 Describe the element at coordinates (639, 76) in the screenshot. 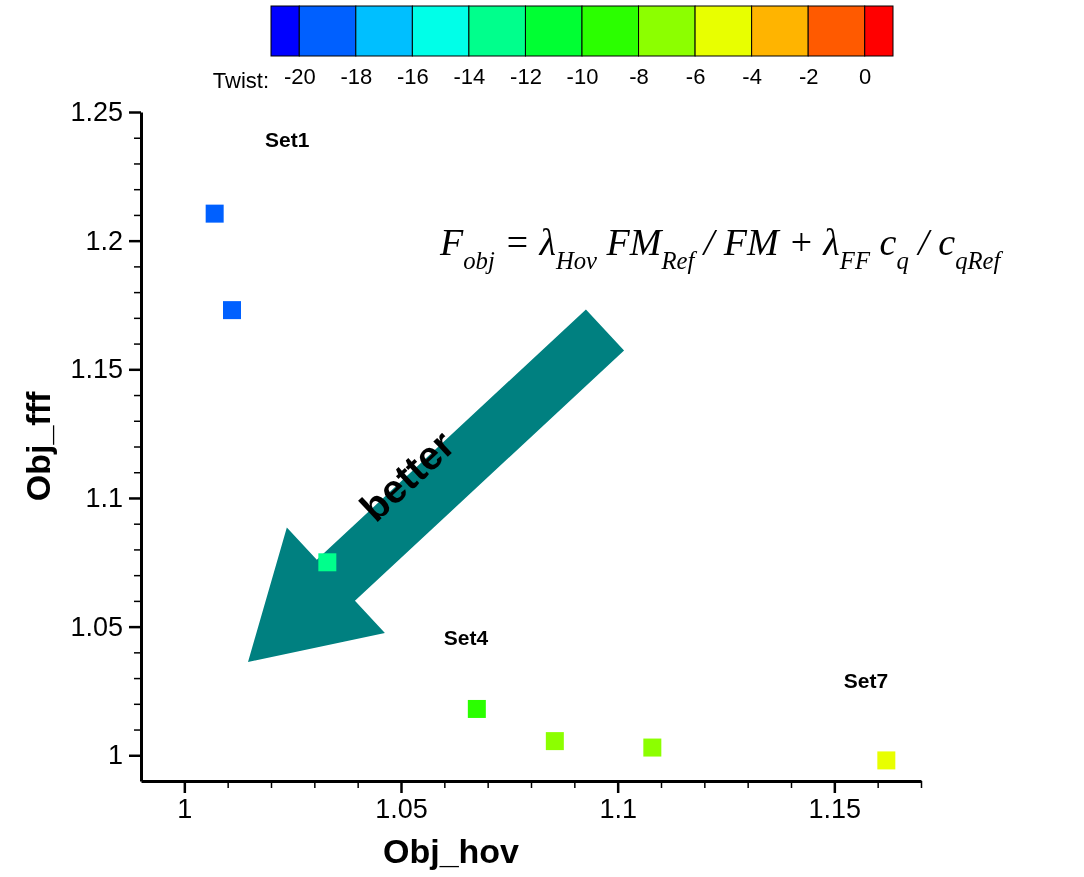

I see `color-bar-label: -8` at that location.